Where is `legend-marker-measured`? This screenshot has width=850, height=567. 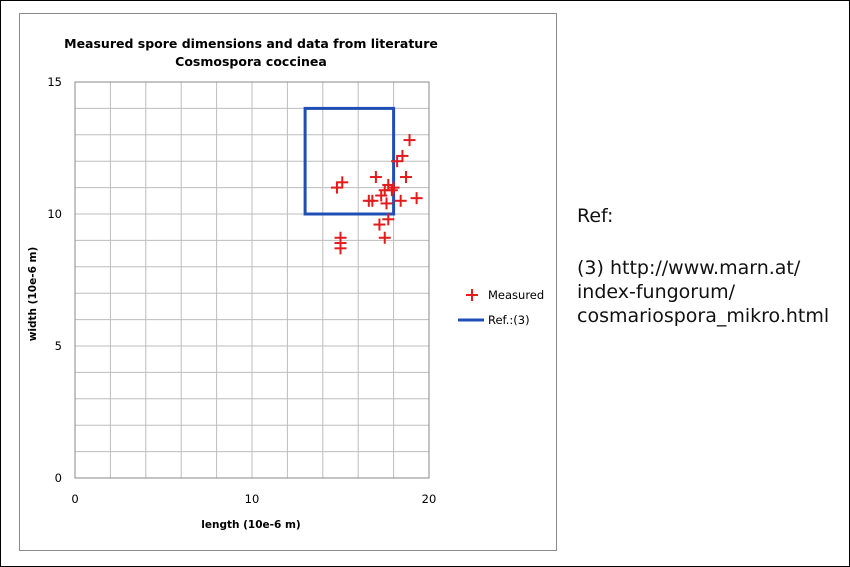 legend-marker-measured is located at coordinates (472, 295).